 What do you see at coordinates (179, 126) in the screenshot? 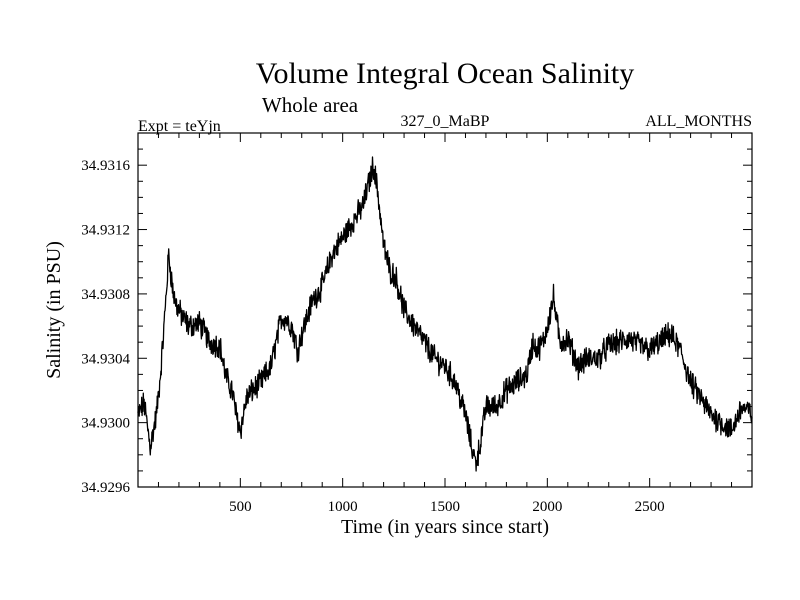
I see `experiment-label: Expt = teYjn` at bounding box center [179, 126].